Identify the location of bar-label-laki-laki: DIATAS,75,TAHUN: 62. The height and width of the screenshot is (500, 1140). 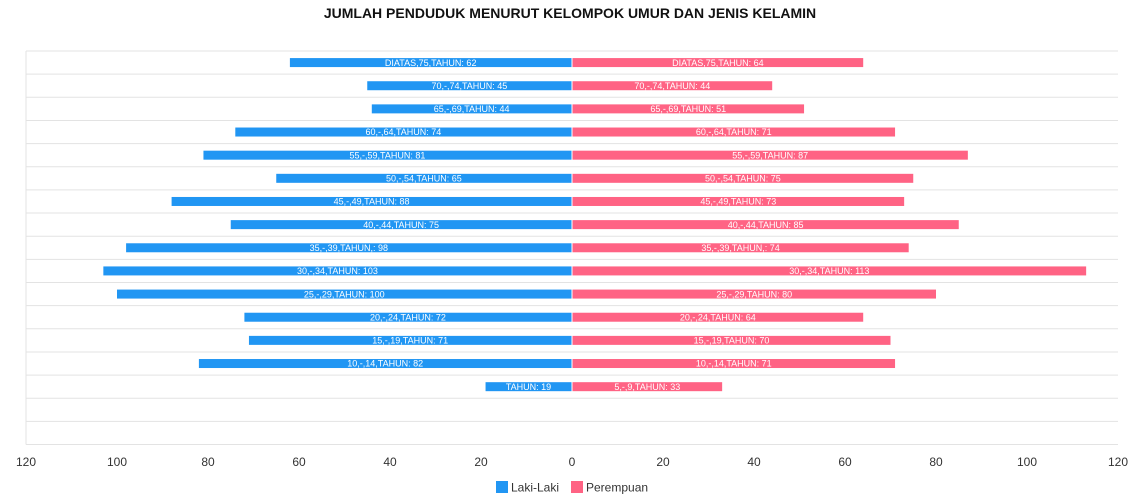
(431, 63).